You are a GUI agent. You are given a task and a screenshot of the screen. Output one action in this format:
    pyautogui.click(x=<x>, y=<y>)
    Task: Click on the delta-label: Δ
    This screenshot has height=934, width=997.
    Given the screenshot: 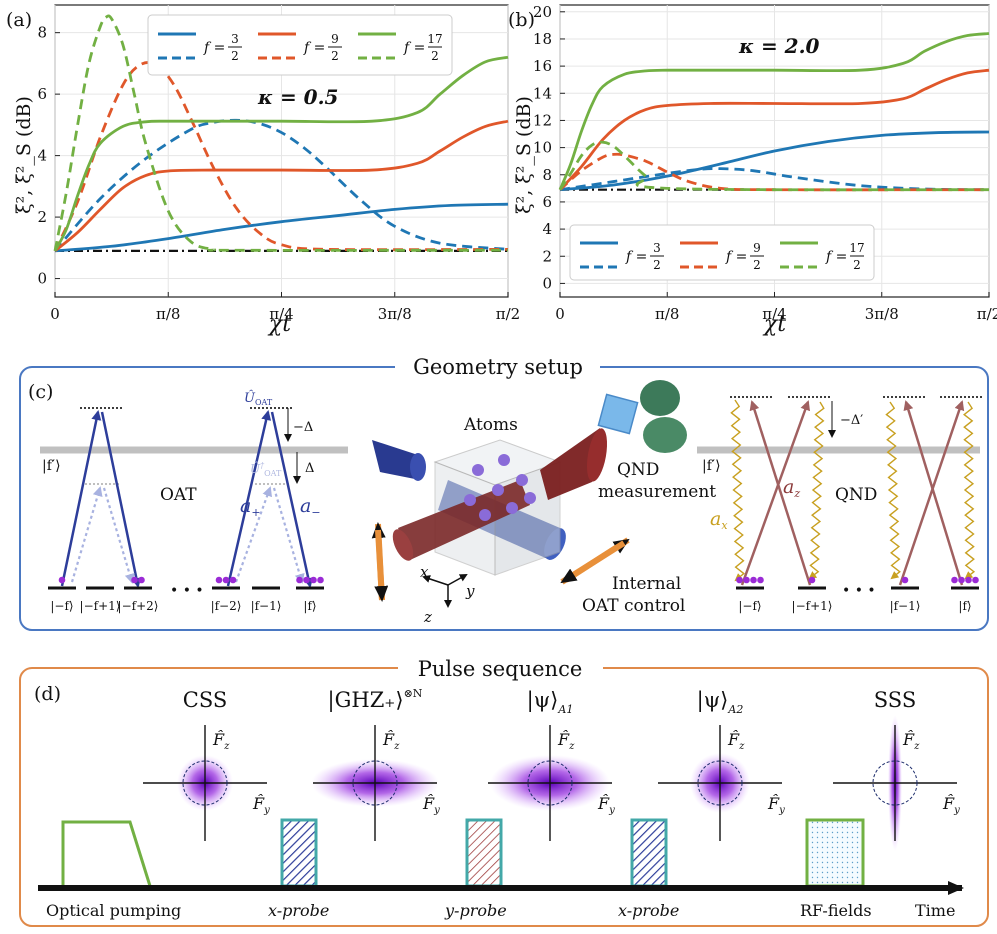 What is the action you would take?
    pyautogui.click(x=309, y=468)
    